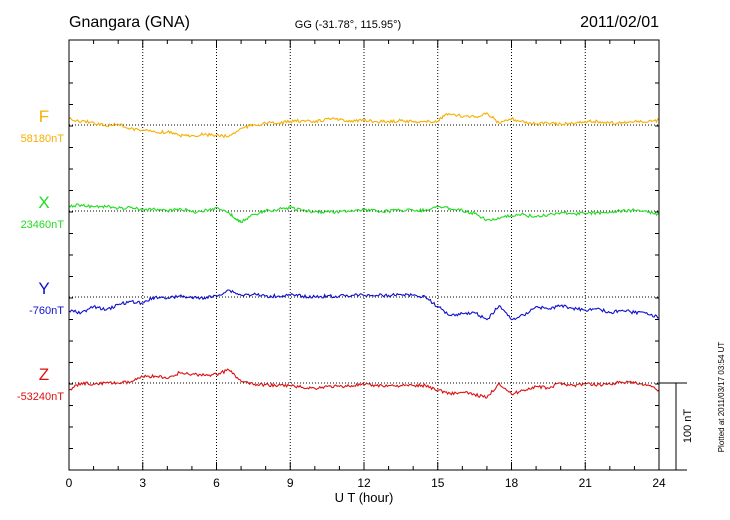 The height and width of the screenshot is (520, 730). I want to click on coordinates-label: GG (-31.78°, 115.95°), so click(348, 25).